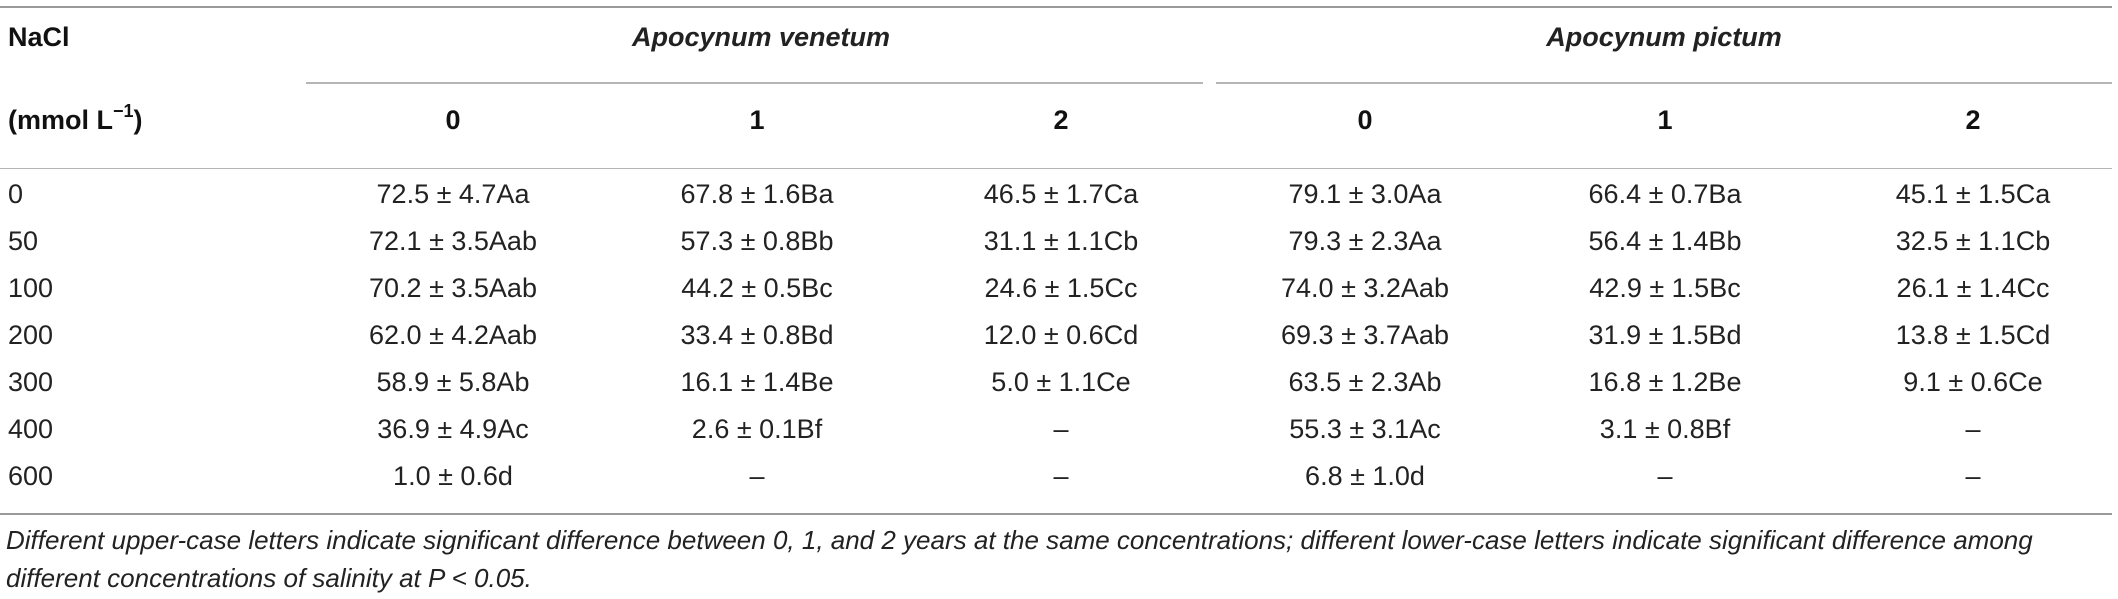 The image size is (2118, 599). I want to click on table-cell: 69.3 ± 3.7Aab, so click(1365, 335).